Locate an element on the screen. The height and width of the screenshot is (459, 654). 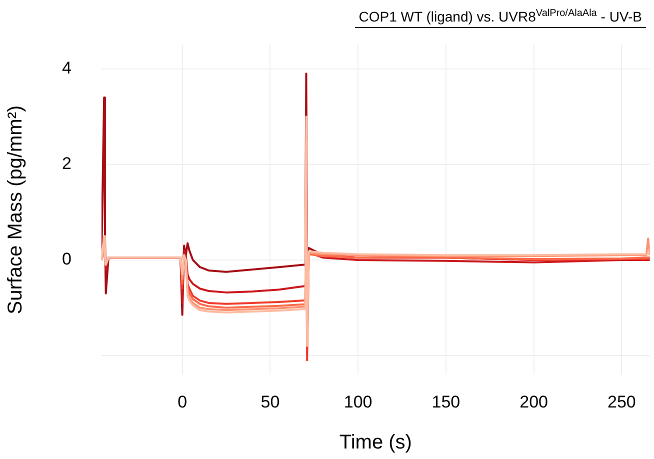
x-tick-label: 0 is located at coordinates (183, 402).